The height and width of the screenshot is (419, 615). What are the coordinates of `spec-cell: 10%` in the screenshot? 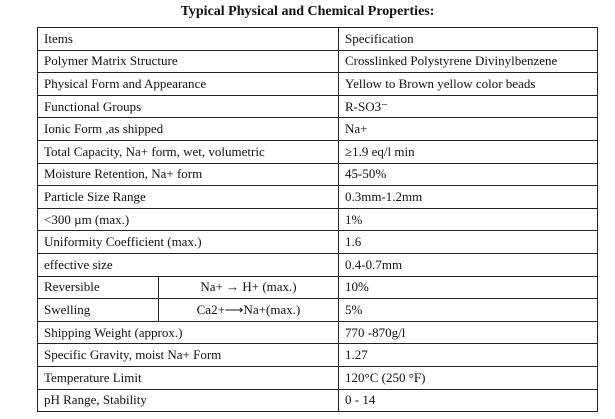 It's located at (468, 287).